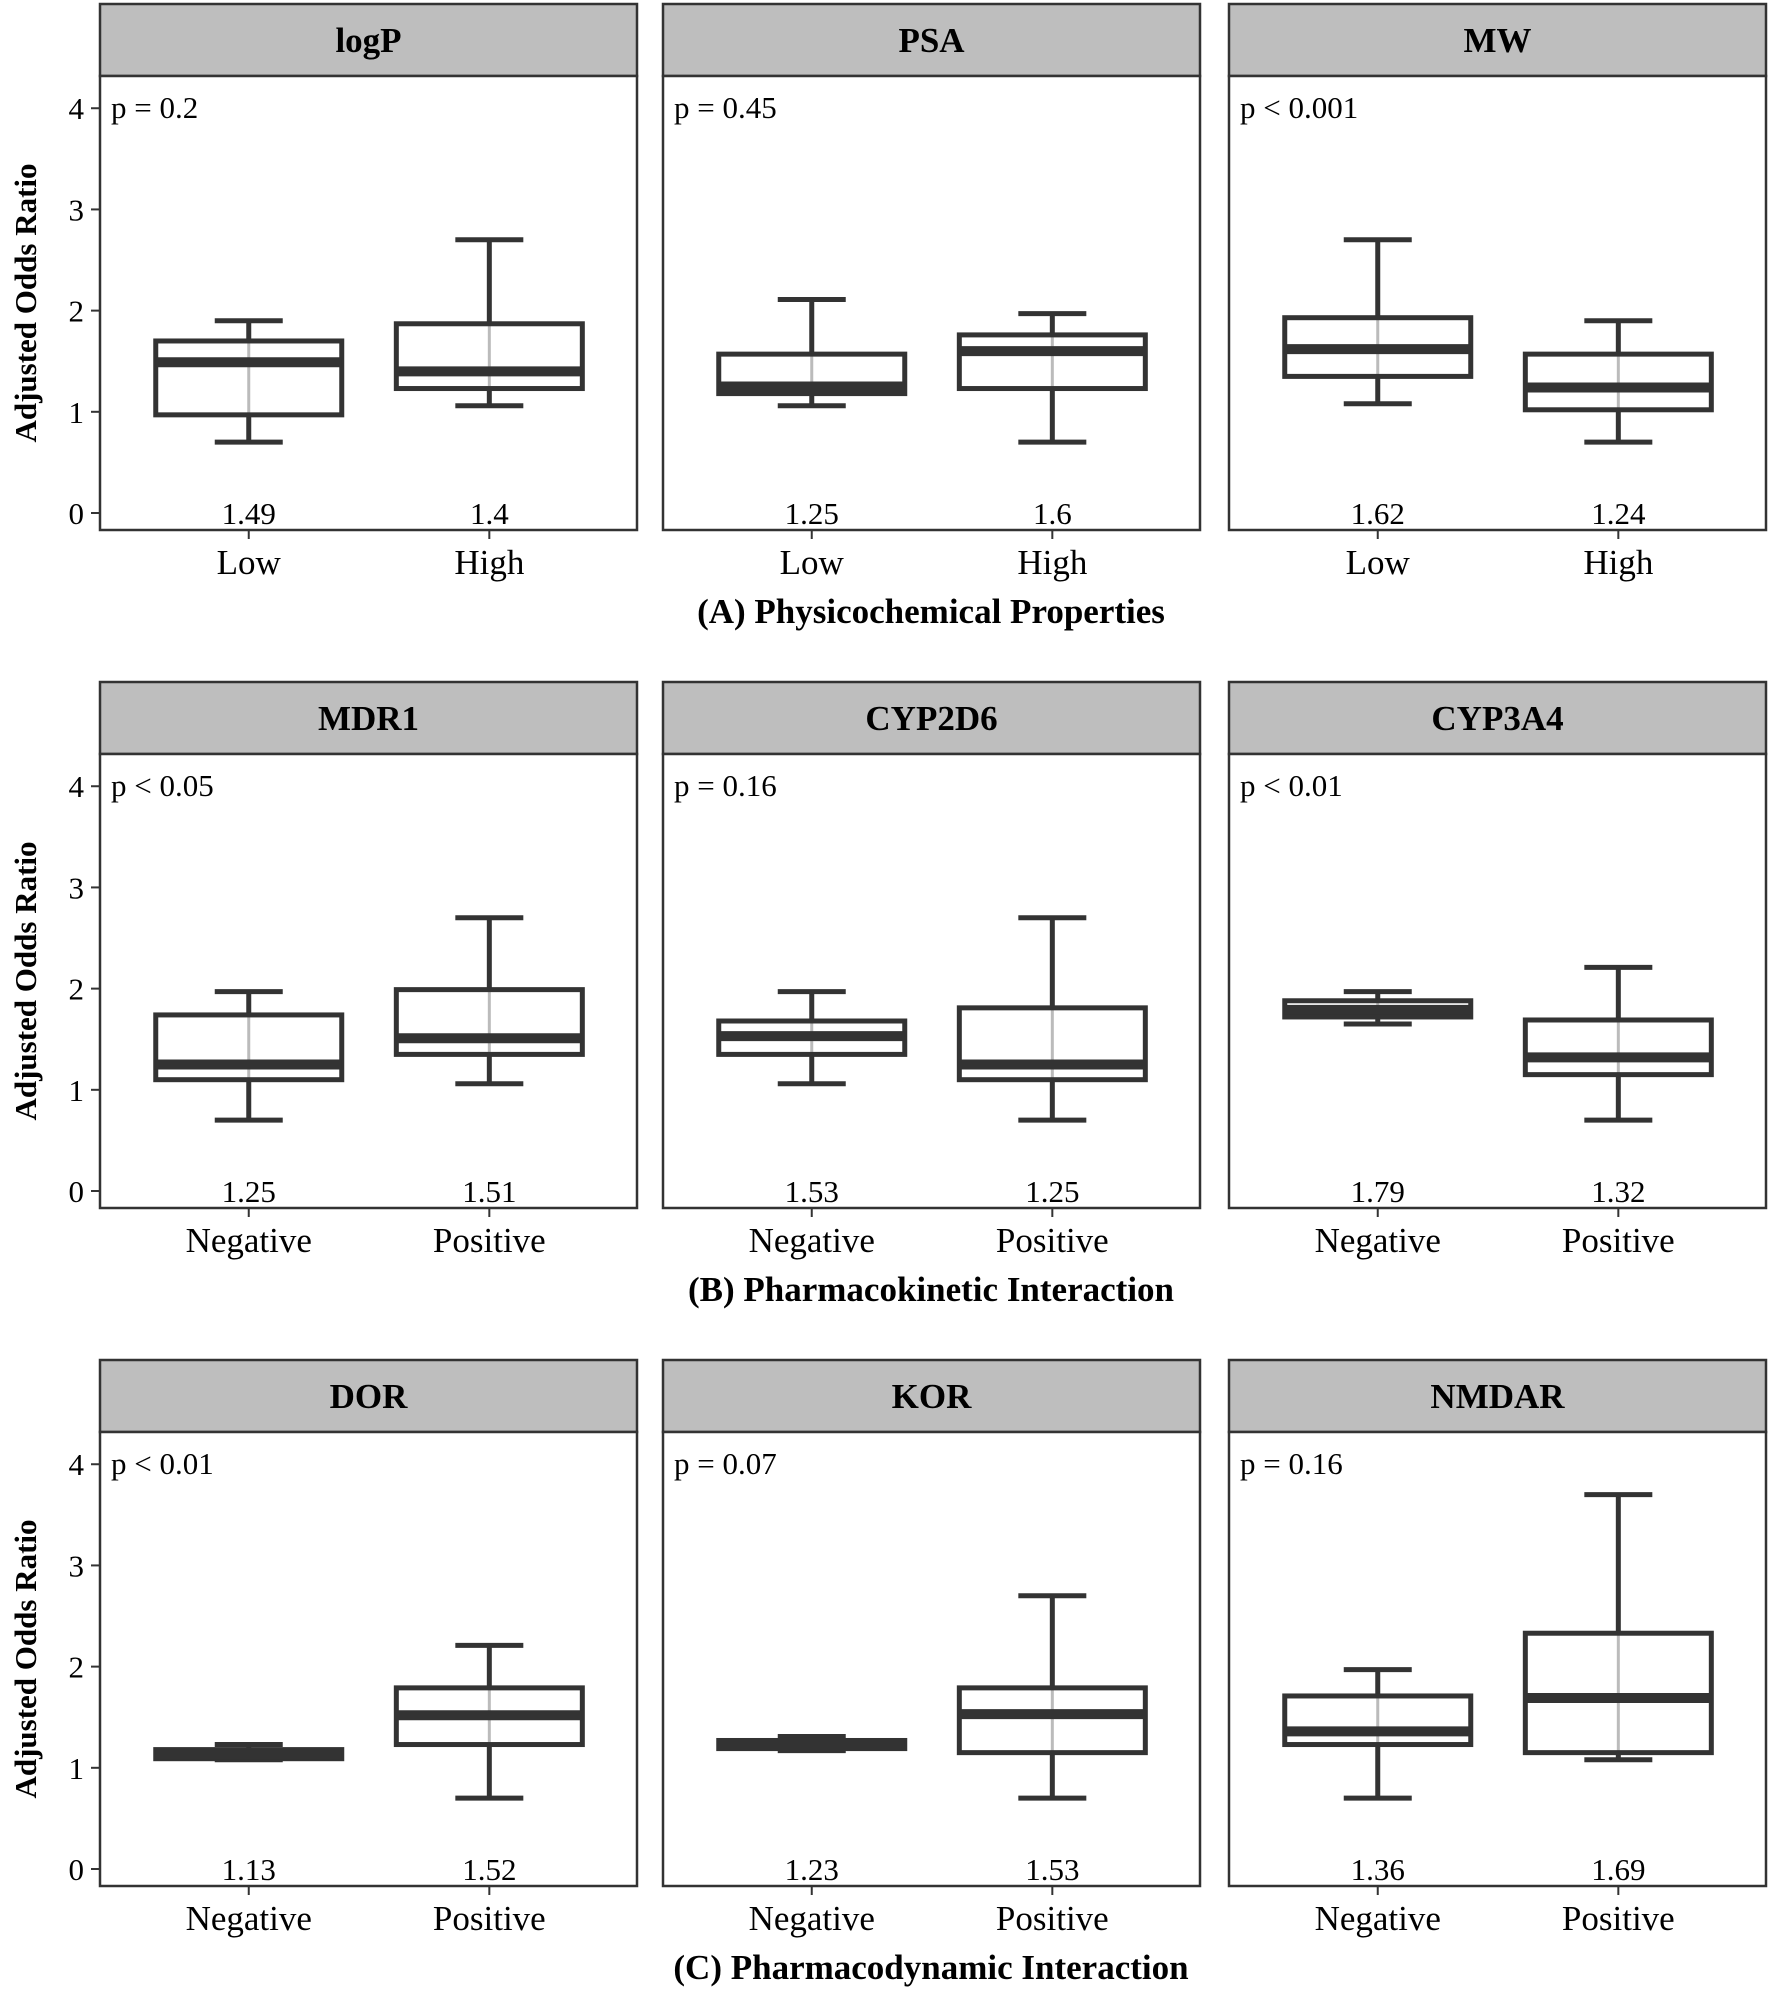 The width and height of the screenshot is (1773, 1999). I want to click on panel-cyp2d6: CYP2D6 p = 0.16 1.53 Negative 1.25 Positive, so click(931, 970).